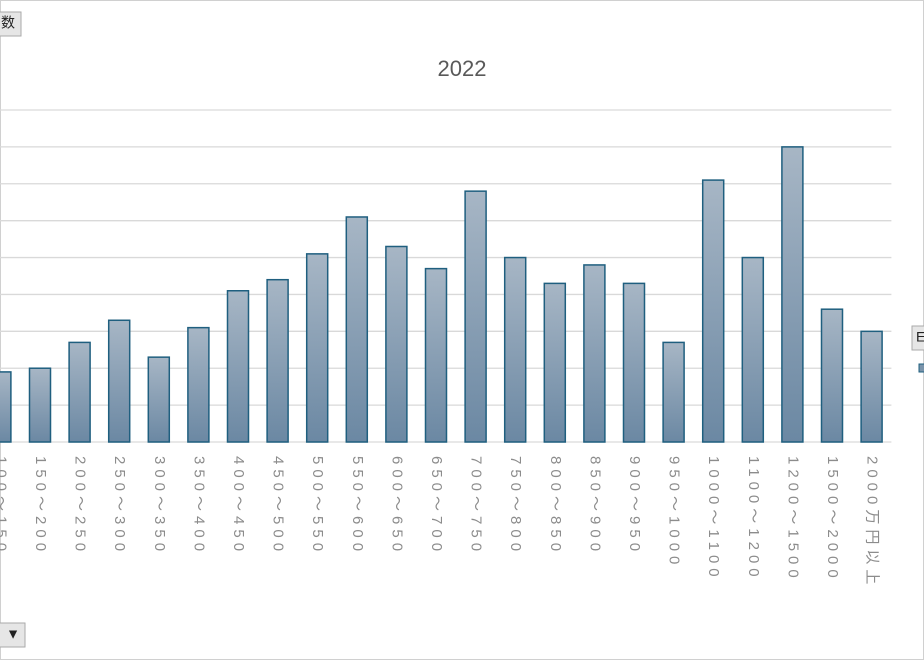  What do you see at coordinates (396, 506) in the screenshot?
I see `x-tick-label: 600～650` at bounding box center [396, 506].